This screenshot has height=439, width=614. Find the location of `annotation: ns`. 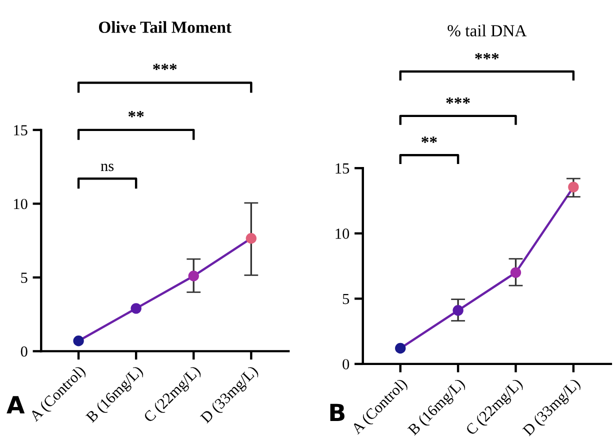

annotation: ns is located at coordinates (107, 168).